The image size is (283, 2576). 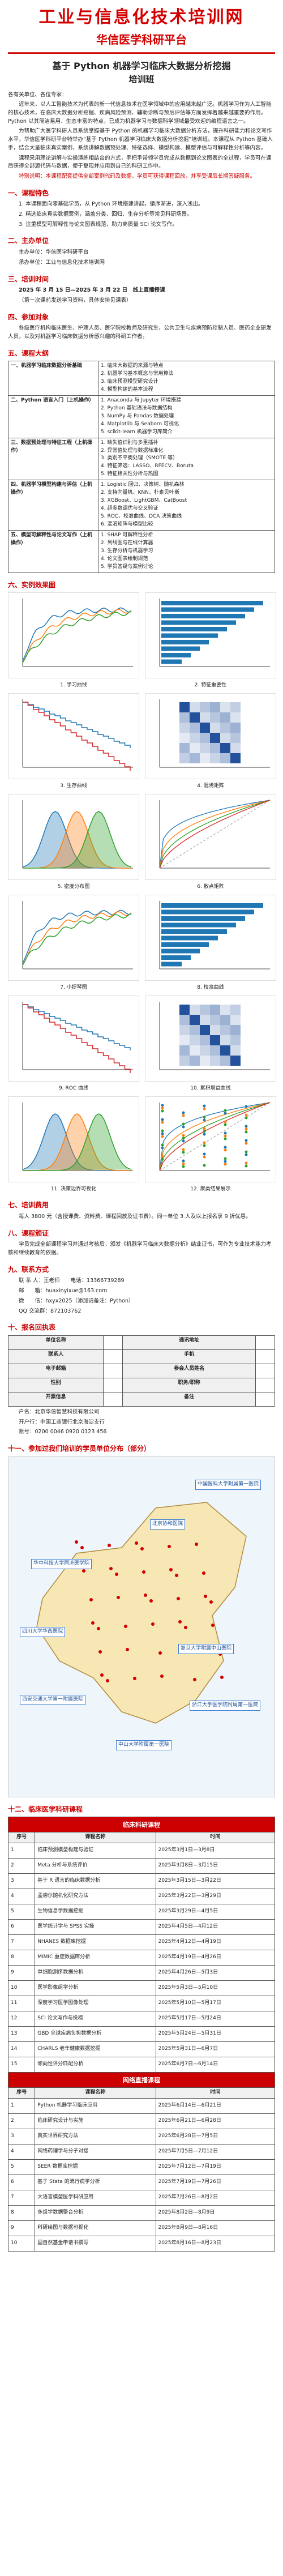 What do you see at coordinates (189, 1399) in the screenshot?
I see `field-label: 备注` at bounding box center [189, 1399].